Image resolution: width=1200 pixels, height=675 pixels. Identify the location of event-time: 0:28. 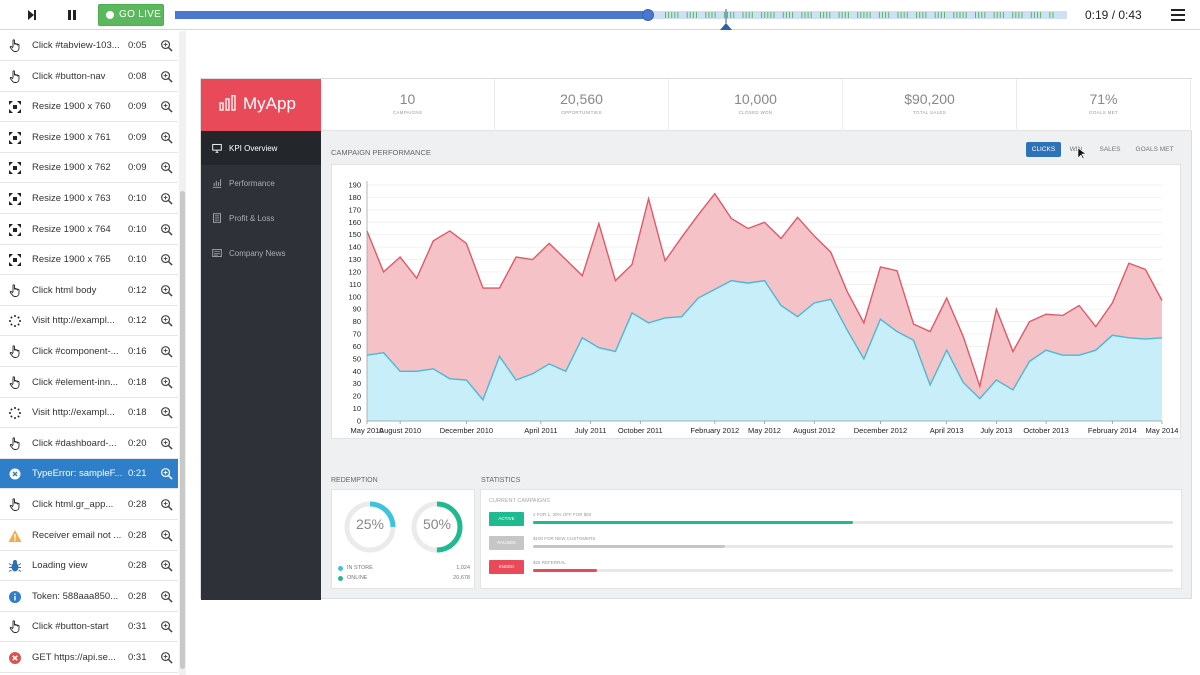
(137, 566).